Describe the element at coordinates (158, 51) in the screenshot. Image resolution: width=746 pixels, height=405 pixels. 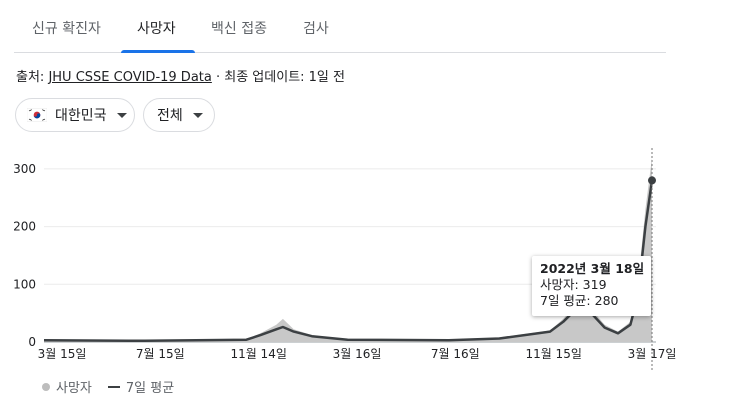
I see `active-tab-indicator` at that location.